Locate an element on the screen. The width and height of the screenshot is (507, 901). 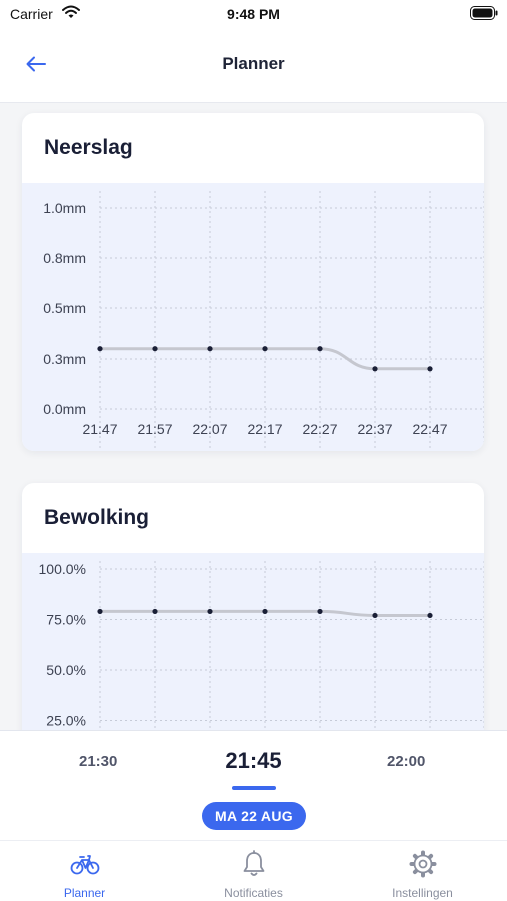
x-tick-label: 22:17 is located at coordinates (264, 429).